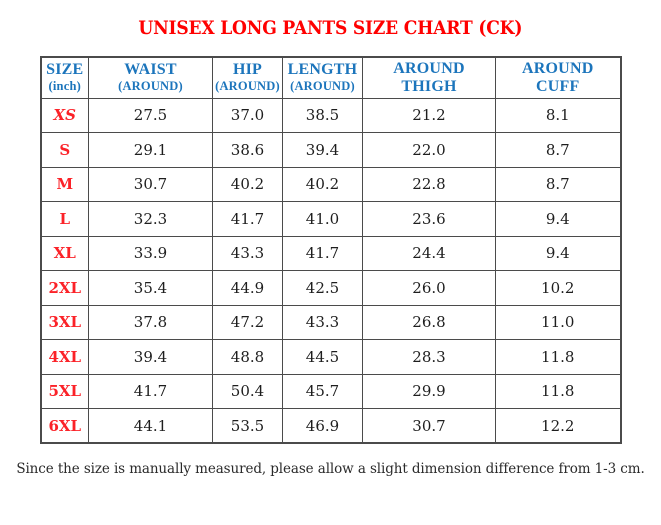 The image size is (661, 525). I want to click on measurement-cell-hip: 38.6, so click(247, 150).